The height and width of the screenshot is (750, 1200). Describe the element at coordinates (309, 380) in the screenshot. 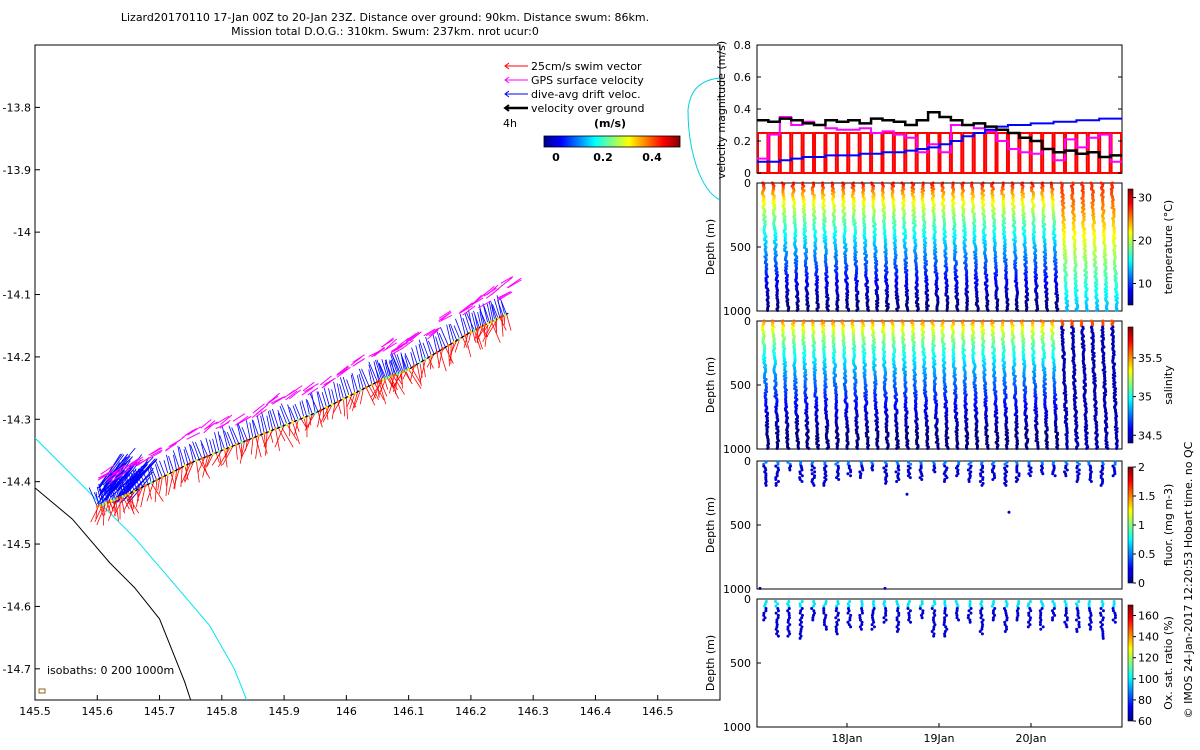

I see `gps-vector-group` at that location.